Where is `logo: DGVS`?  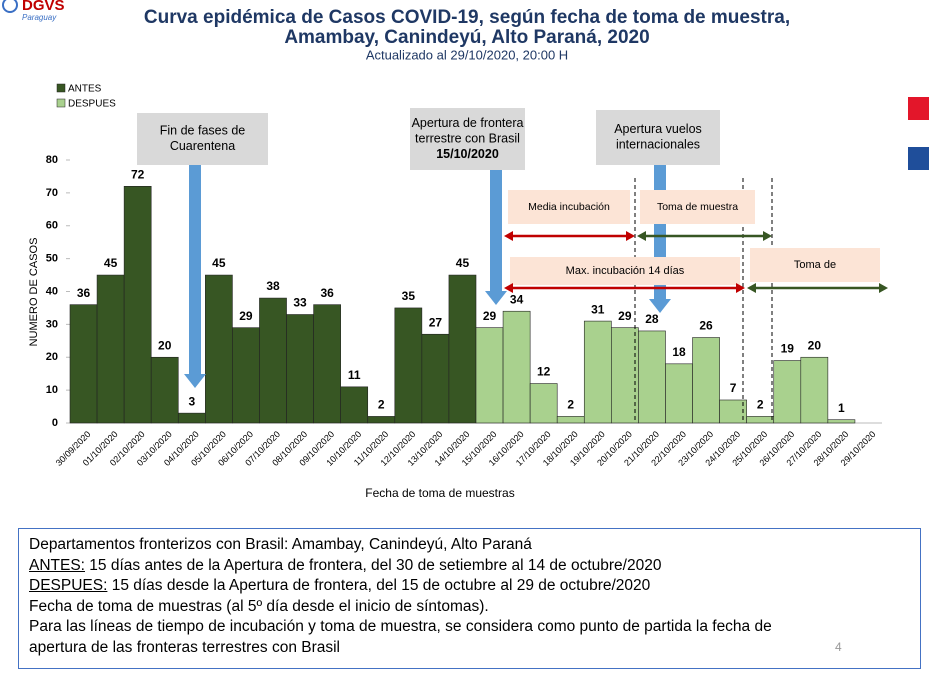 logo: DGVS is located at coordinates (43, 7).